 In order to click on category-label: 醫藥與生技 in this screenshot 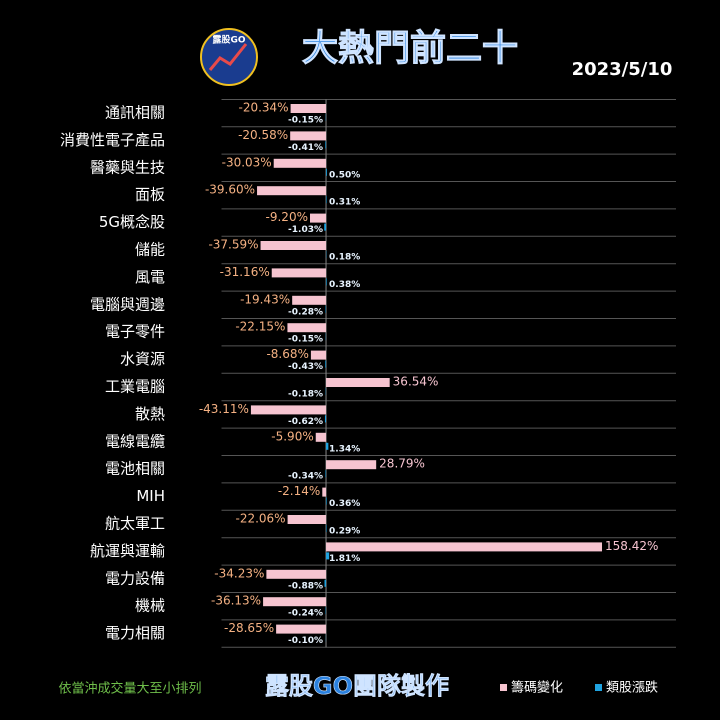, I will do `click(127, 167)`.